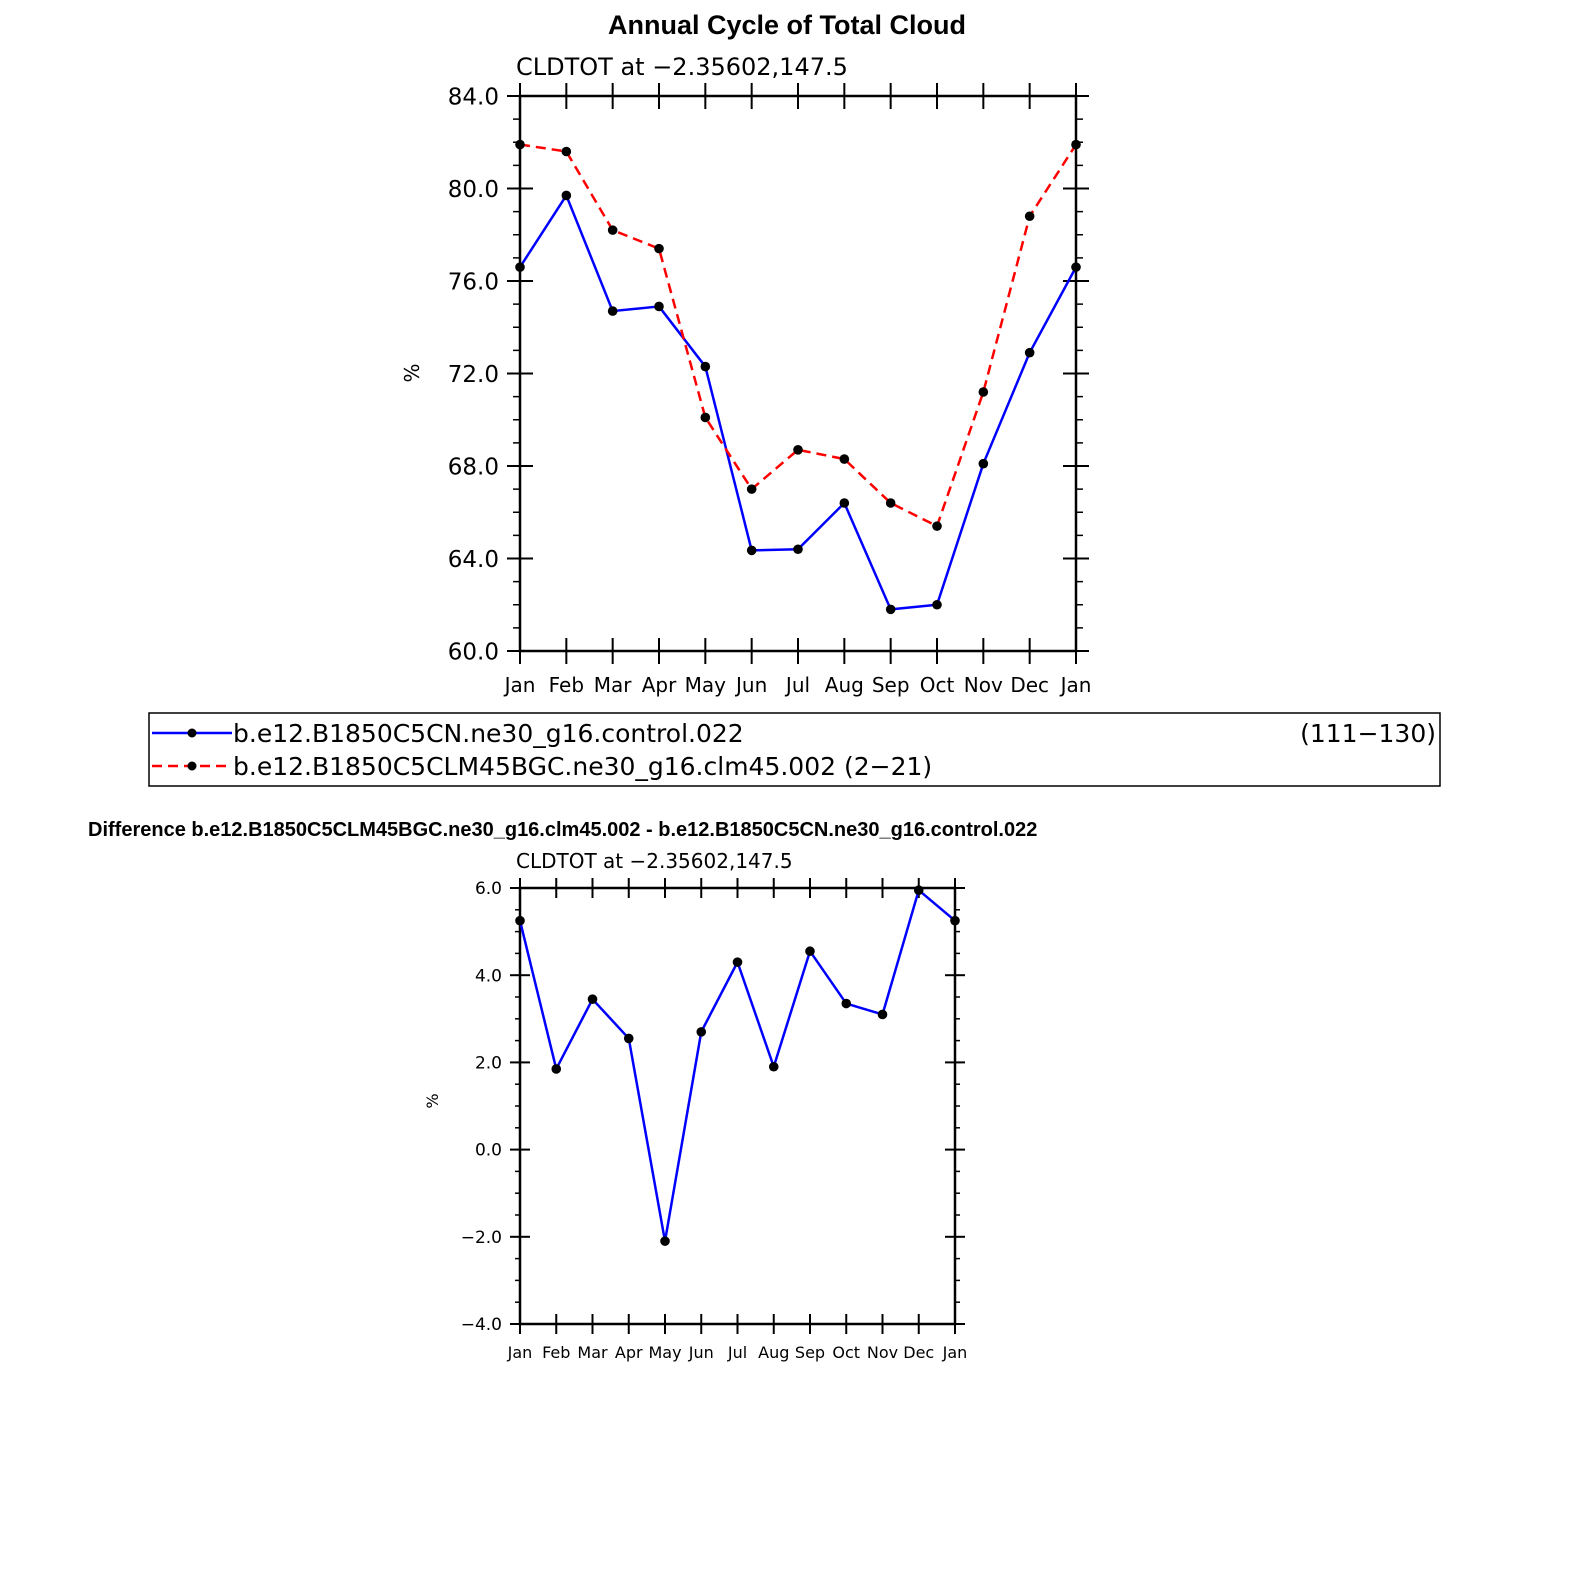 The width and height of the screenshot is (1575, 1575). I want to click on chart1-y-tick-label: 60.0, so click(473, 652).